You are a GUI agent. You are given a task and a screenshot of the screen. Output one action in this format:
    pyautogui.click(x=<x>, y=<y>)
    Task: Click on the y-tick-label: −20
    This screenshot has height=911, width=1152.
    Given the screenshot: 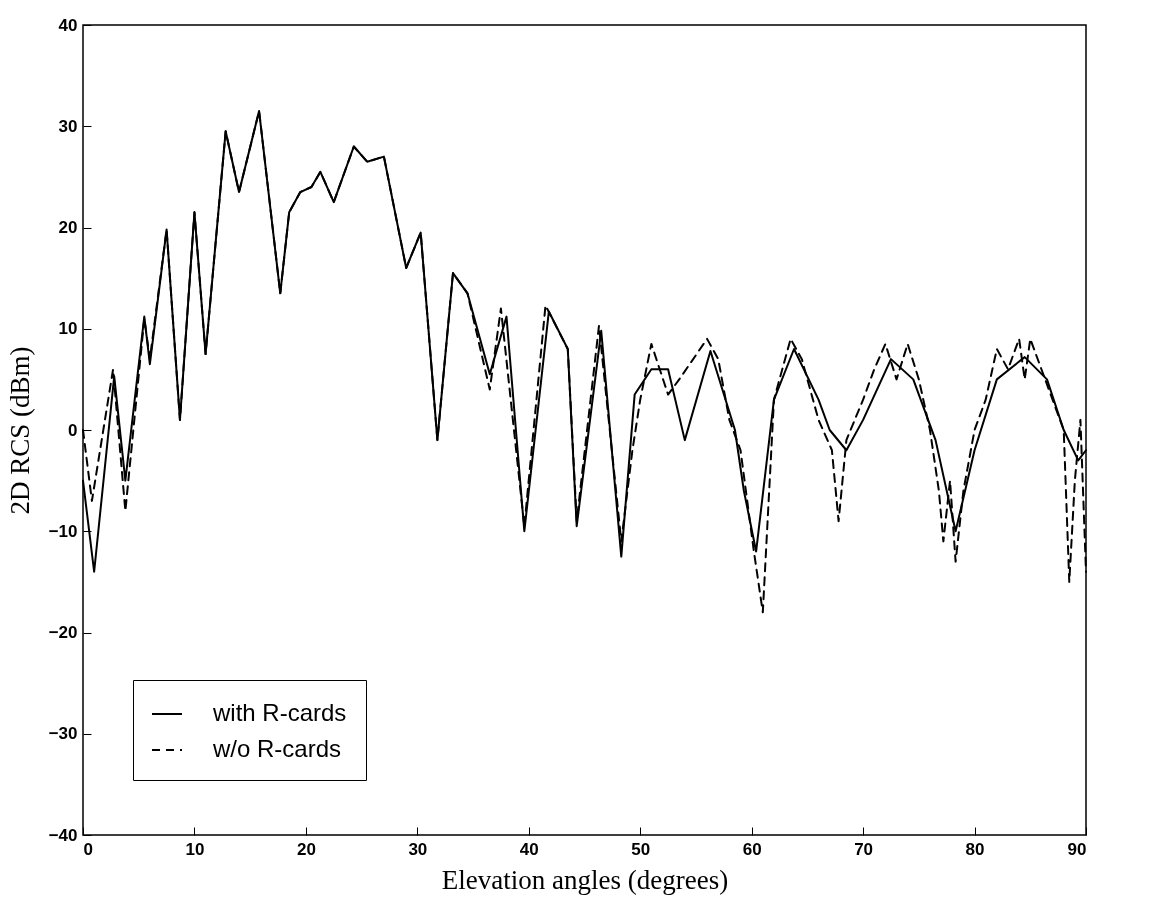 What is the action you would take?
    pyautogui.click(x=63, y=632)
    